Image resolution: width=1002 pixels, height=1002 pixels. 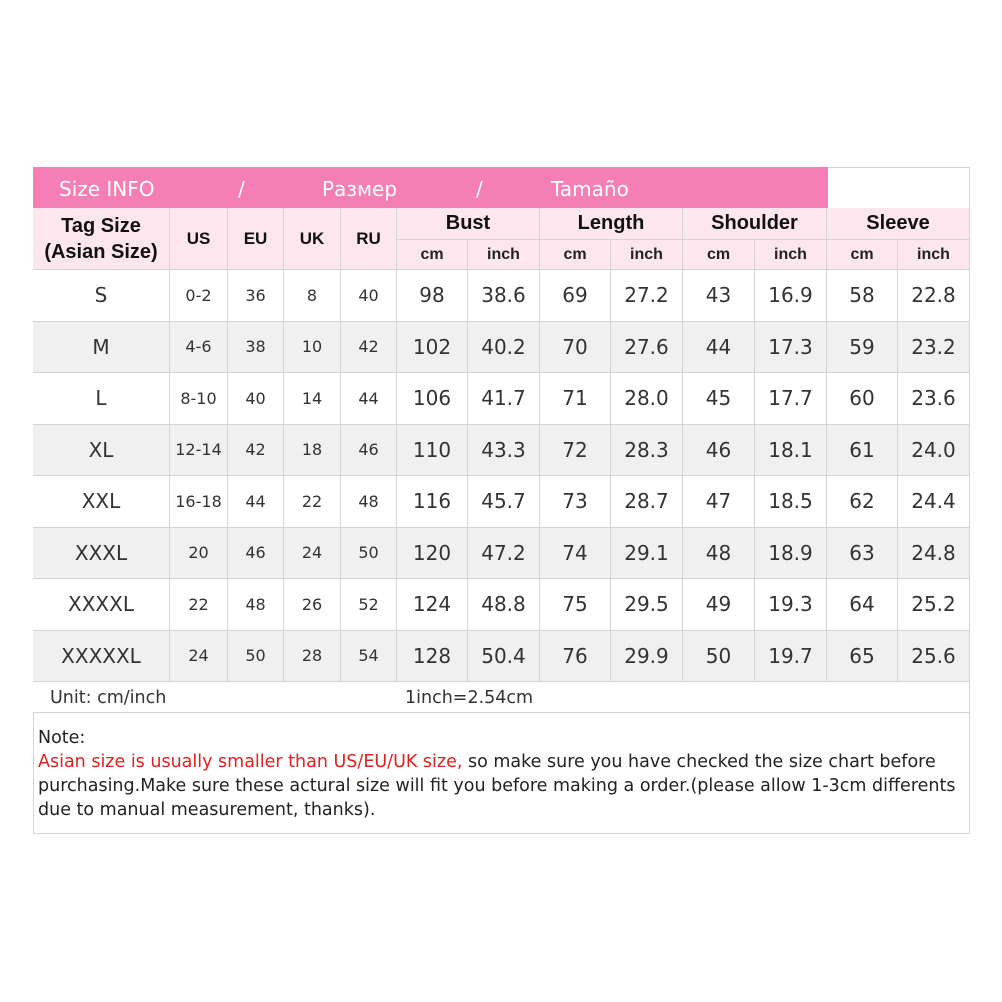 I want to click on table-cell: 60, so click(x=862, y=399).